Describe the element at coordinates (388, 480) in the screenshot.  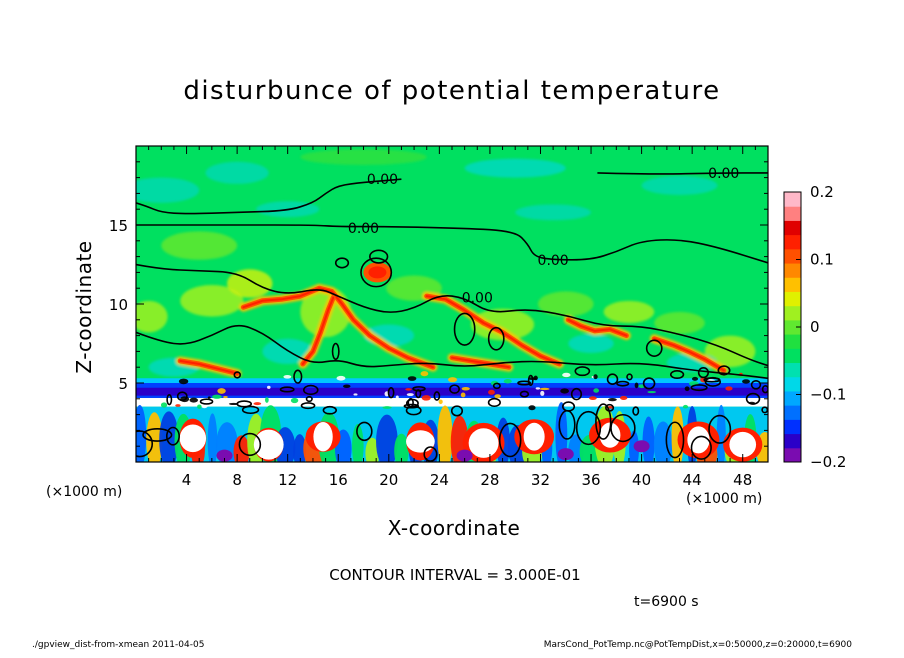
I see `x-tick-label: 20` at that location.